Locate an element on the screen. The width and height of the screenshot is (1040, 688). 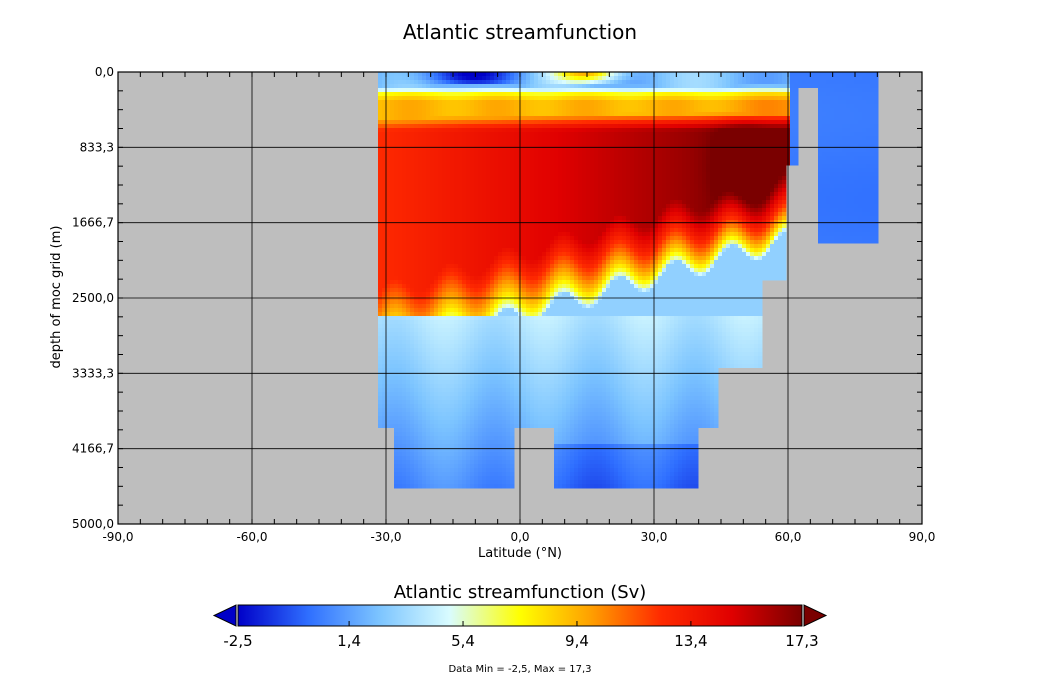
x-tick-label: 0,0 is located at coordinates (519, 537).